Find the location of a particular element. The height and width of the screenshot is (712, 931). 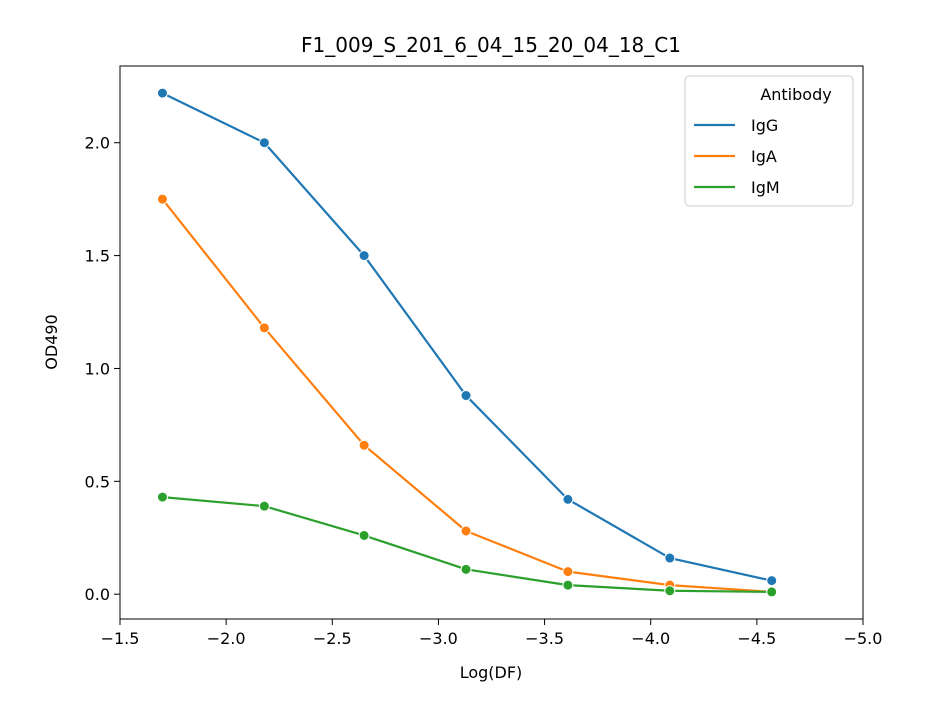

legend-label-igg: IgG is located at coordinates (764, 125).